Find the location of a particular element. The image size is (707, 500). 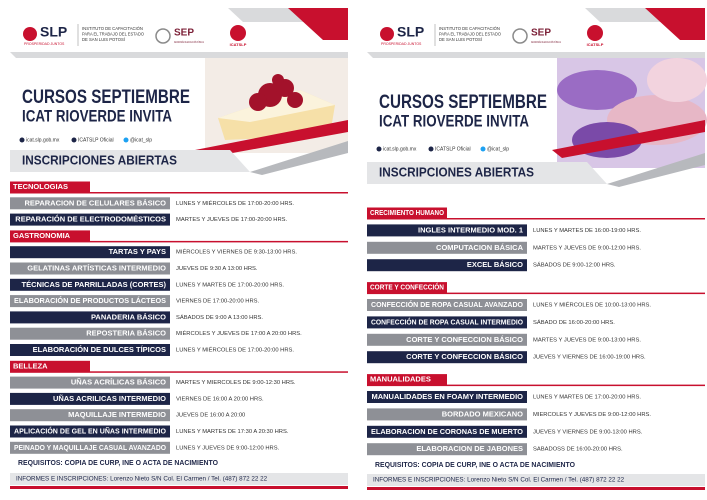

course-name: CORTE Y CONFECCION BÁSICO is located at coordinates (464, 356).